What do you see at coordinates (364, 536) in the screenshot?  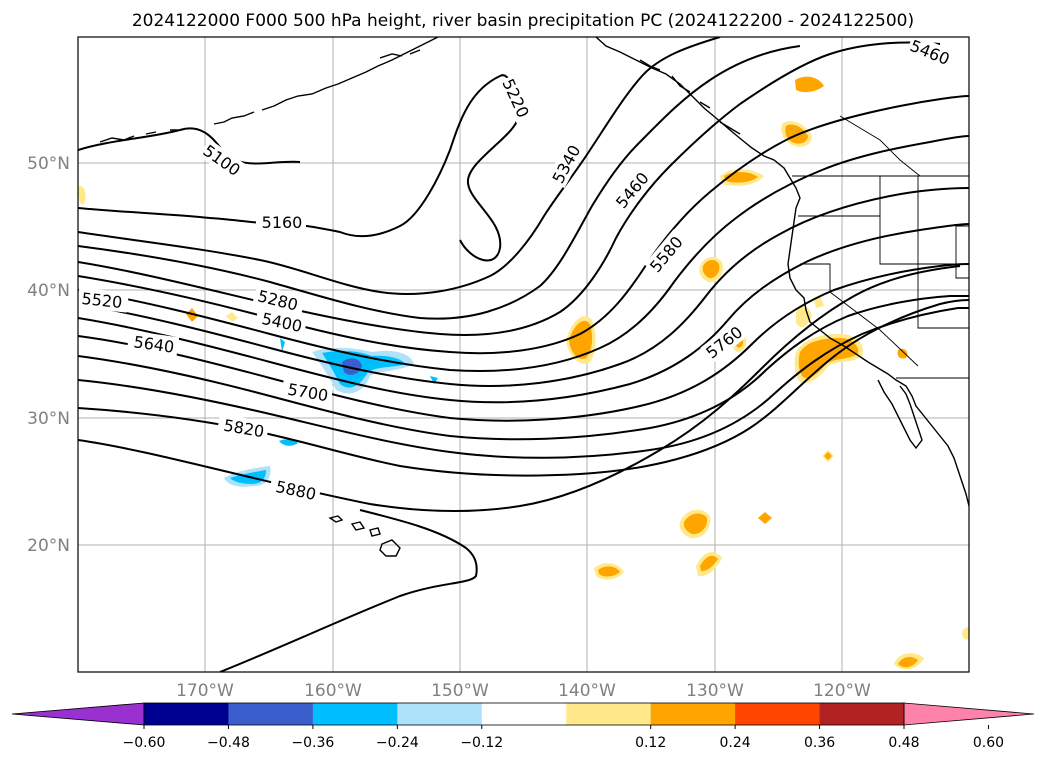 I see `hawaii-islands` at bounding box center [364, 536].